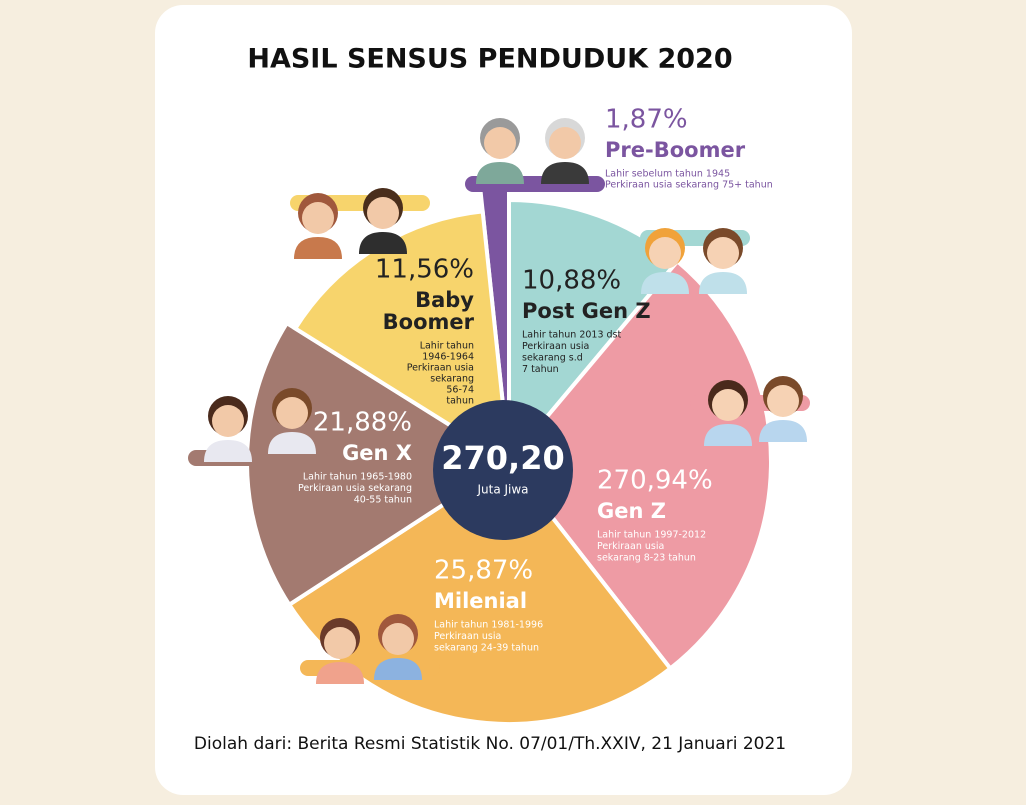 The height and width of the screenshot is (805, 1026). I want to click on segment-note: 1946-1964, so click(448, 357).